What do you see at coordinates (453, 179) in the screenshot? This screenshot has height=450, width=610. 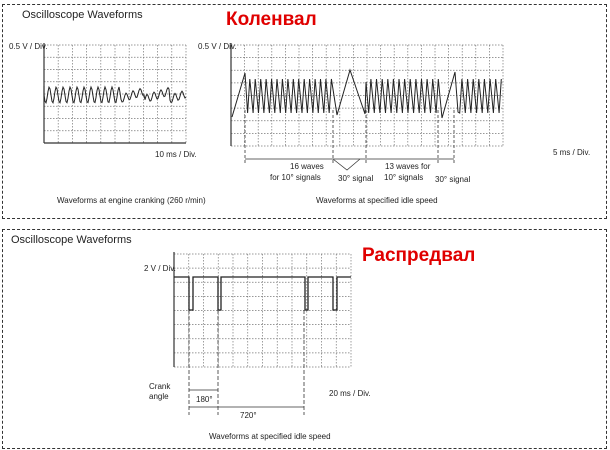 I see `label-30-signal-b: 30° signal` at bounding box center [453, 179].